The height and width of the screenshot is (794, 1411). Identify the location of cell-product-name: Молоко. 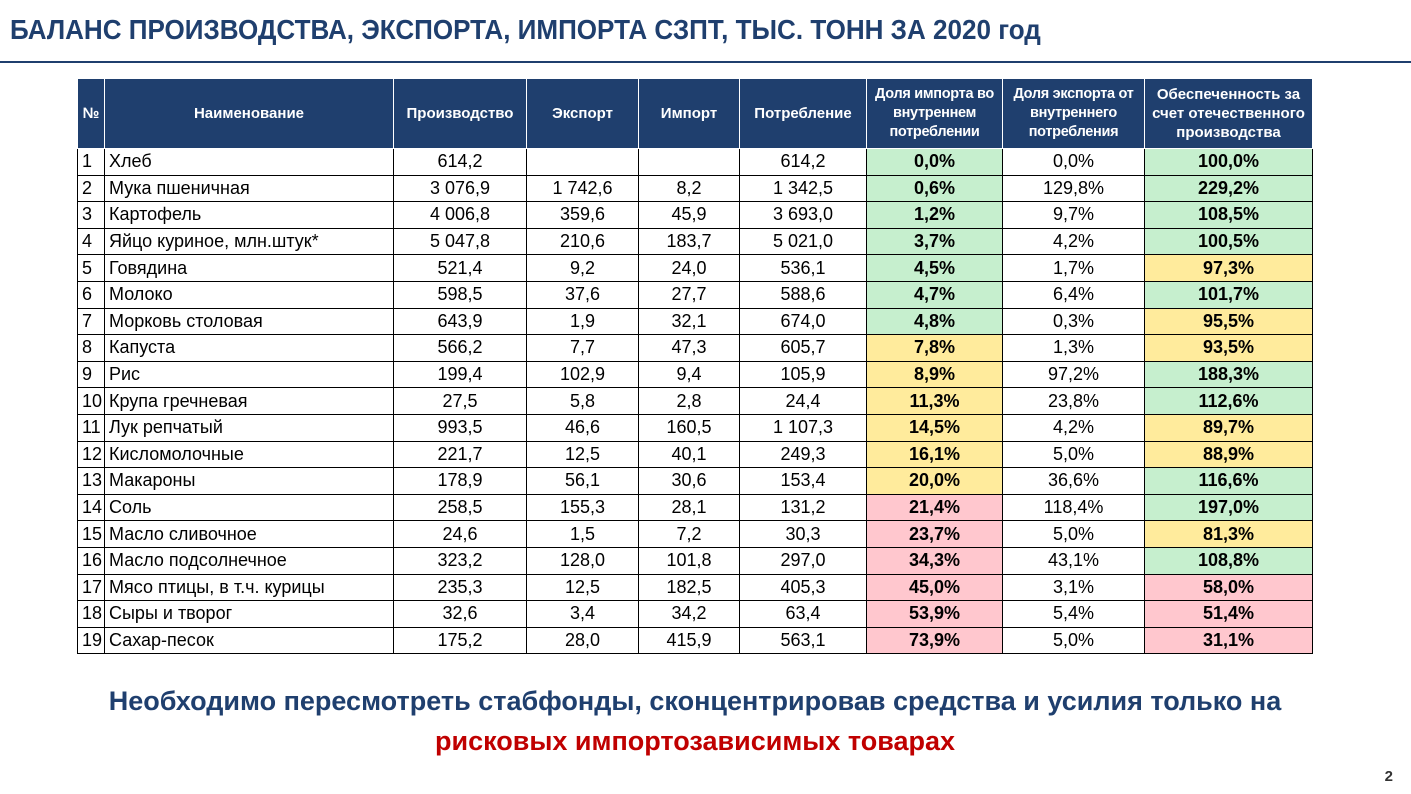
(249, 294).